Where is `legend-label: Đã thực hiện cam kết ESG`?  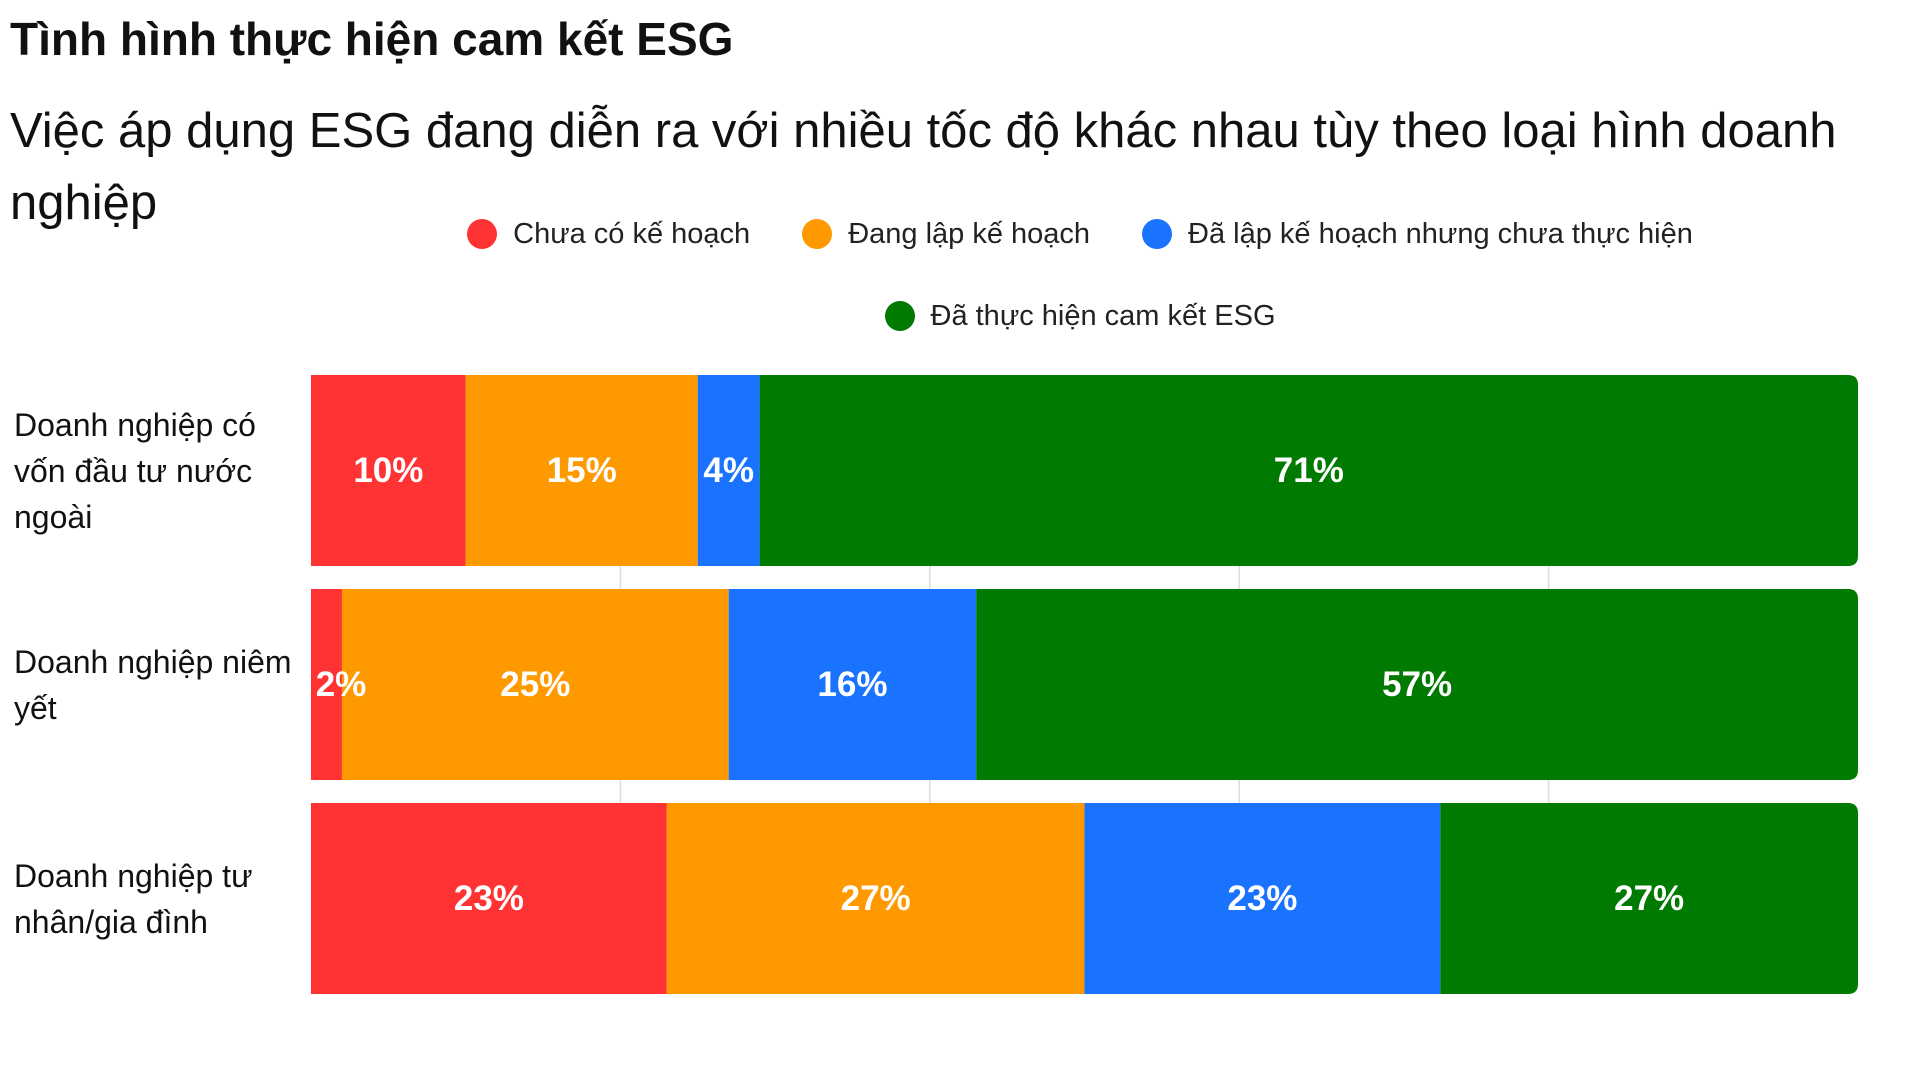 legend-label: Đã thực hiện cam kết ESG is located at coordinates (1103, 315).